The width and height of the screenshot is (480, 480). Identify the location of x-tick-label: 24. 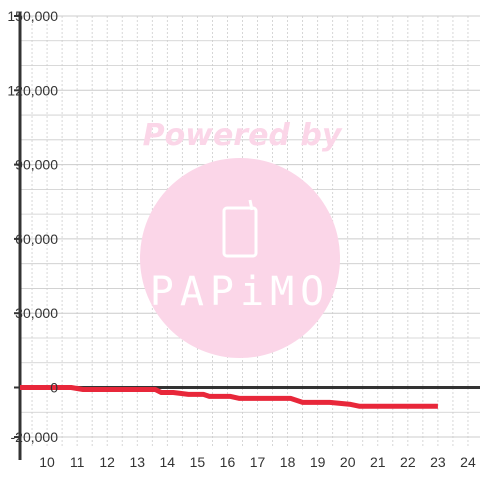
(468, 462).